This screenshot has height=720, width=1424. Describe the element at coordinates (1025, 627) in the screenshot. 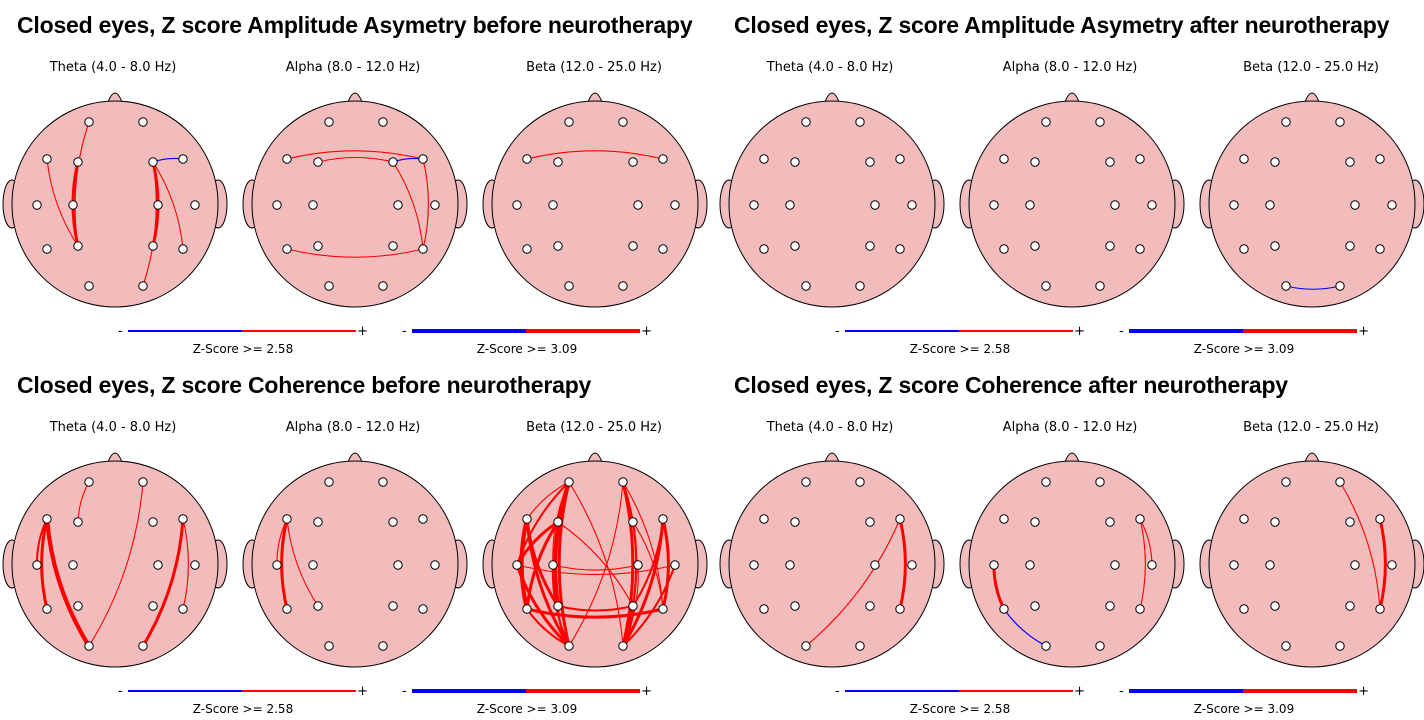

I see `connection-t5-o1` at that location.